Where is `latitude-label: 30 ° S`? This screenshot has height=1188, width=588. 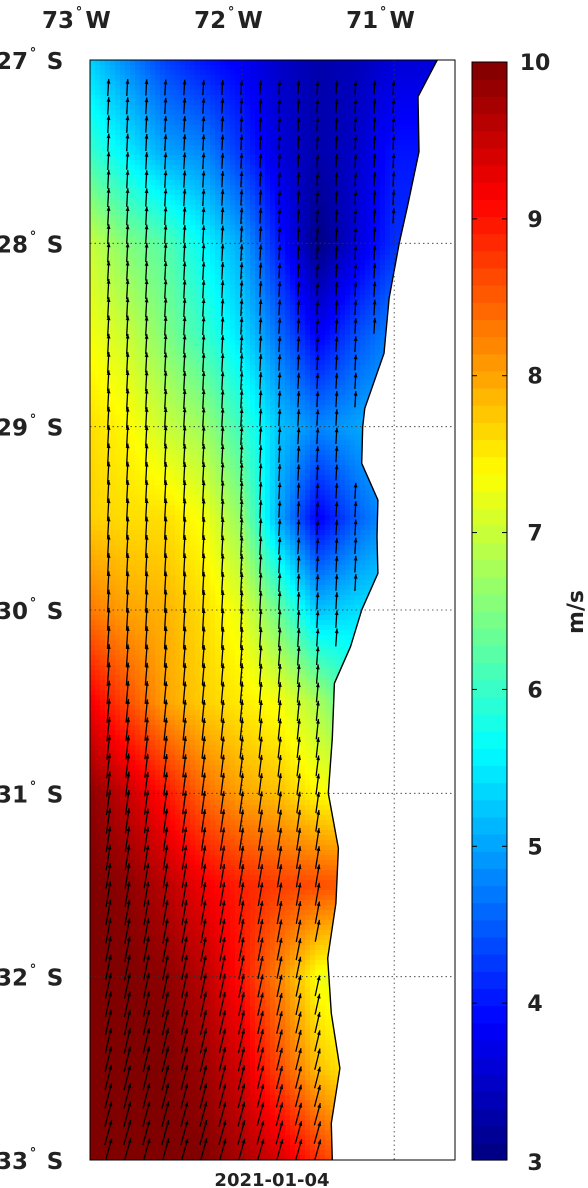
latitude-label: 30 ° S is located at coordinates (31, 610).